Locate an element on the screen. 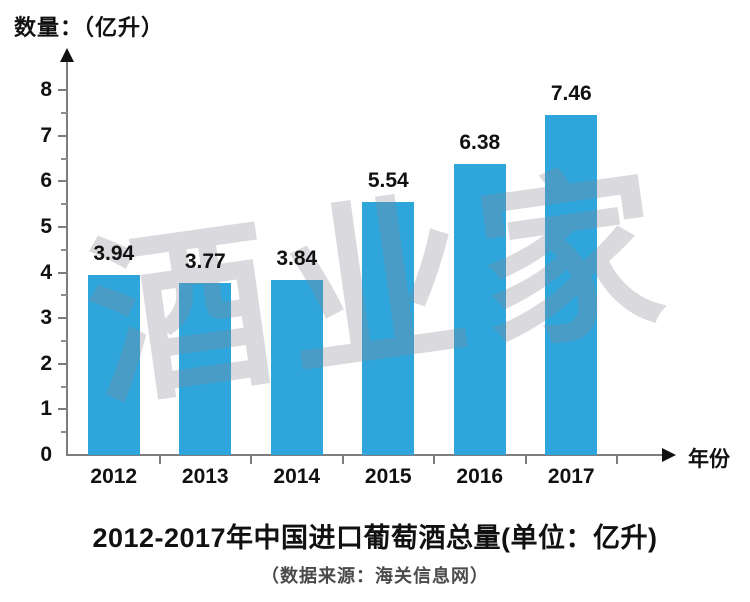  chart-title: 2012-2017年中国进口葡萄酒总量(单位：亿升) is located at coordinates (375, 538).